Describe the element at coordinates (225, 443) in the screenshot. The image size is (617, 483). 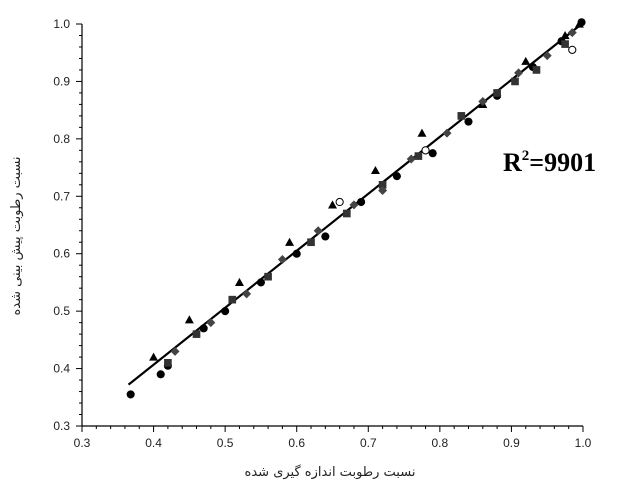
I see `x-tick-label: 0.5` at that location.